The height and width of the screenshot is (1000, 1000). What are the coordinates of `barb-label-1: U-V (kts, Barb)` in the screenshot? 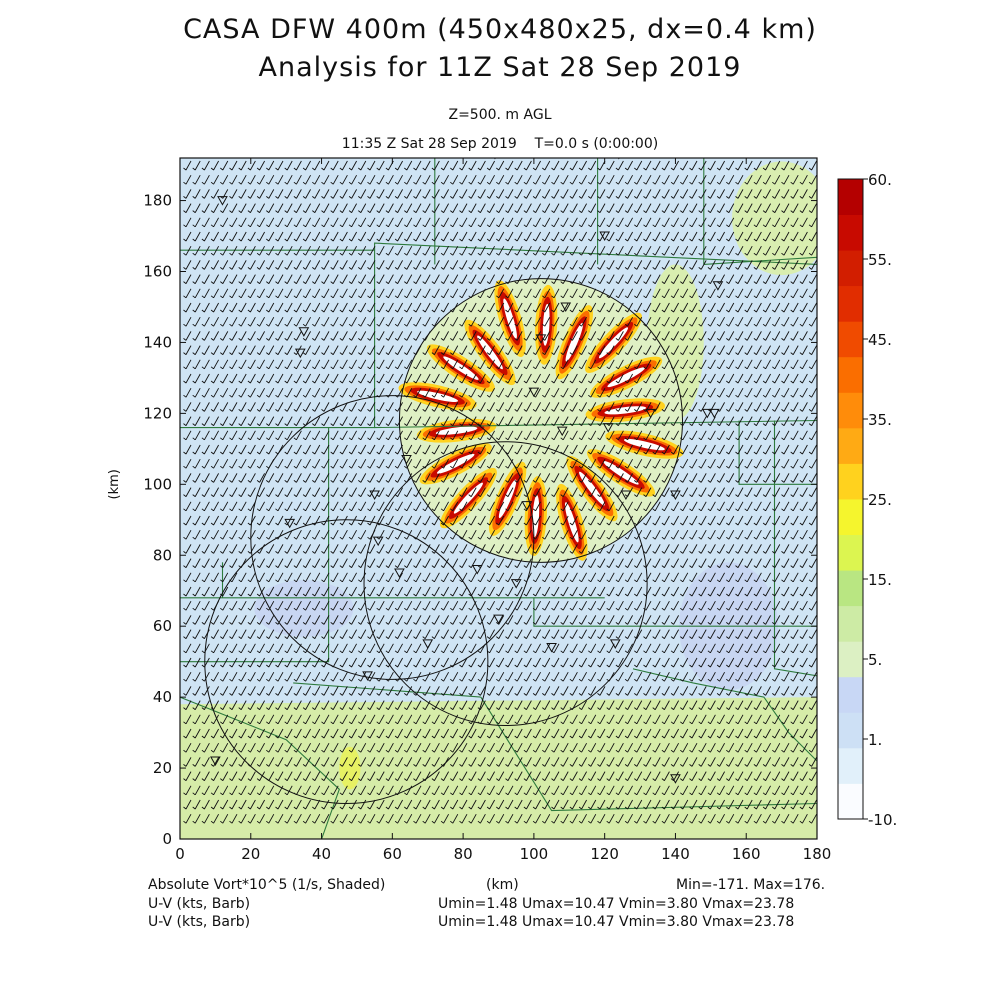 It's located at (199, 904).